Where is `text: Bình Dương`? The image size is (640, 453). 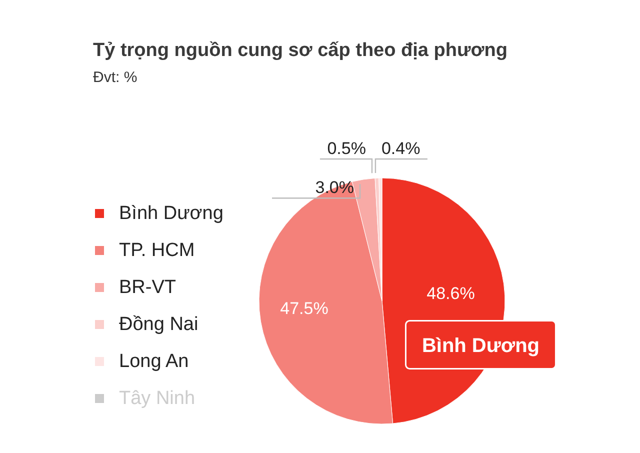 text: Bình Dương is located at coordinates (481, 345).